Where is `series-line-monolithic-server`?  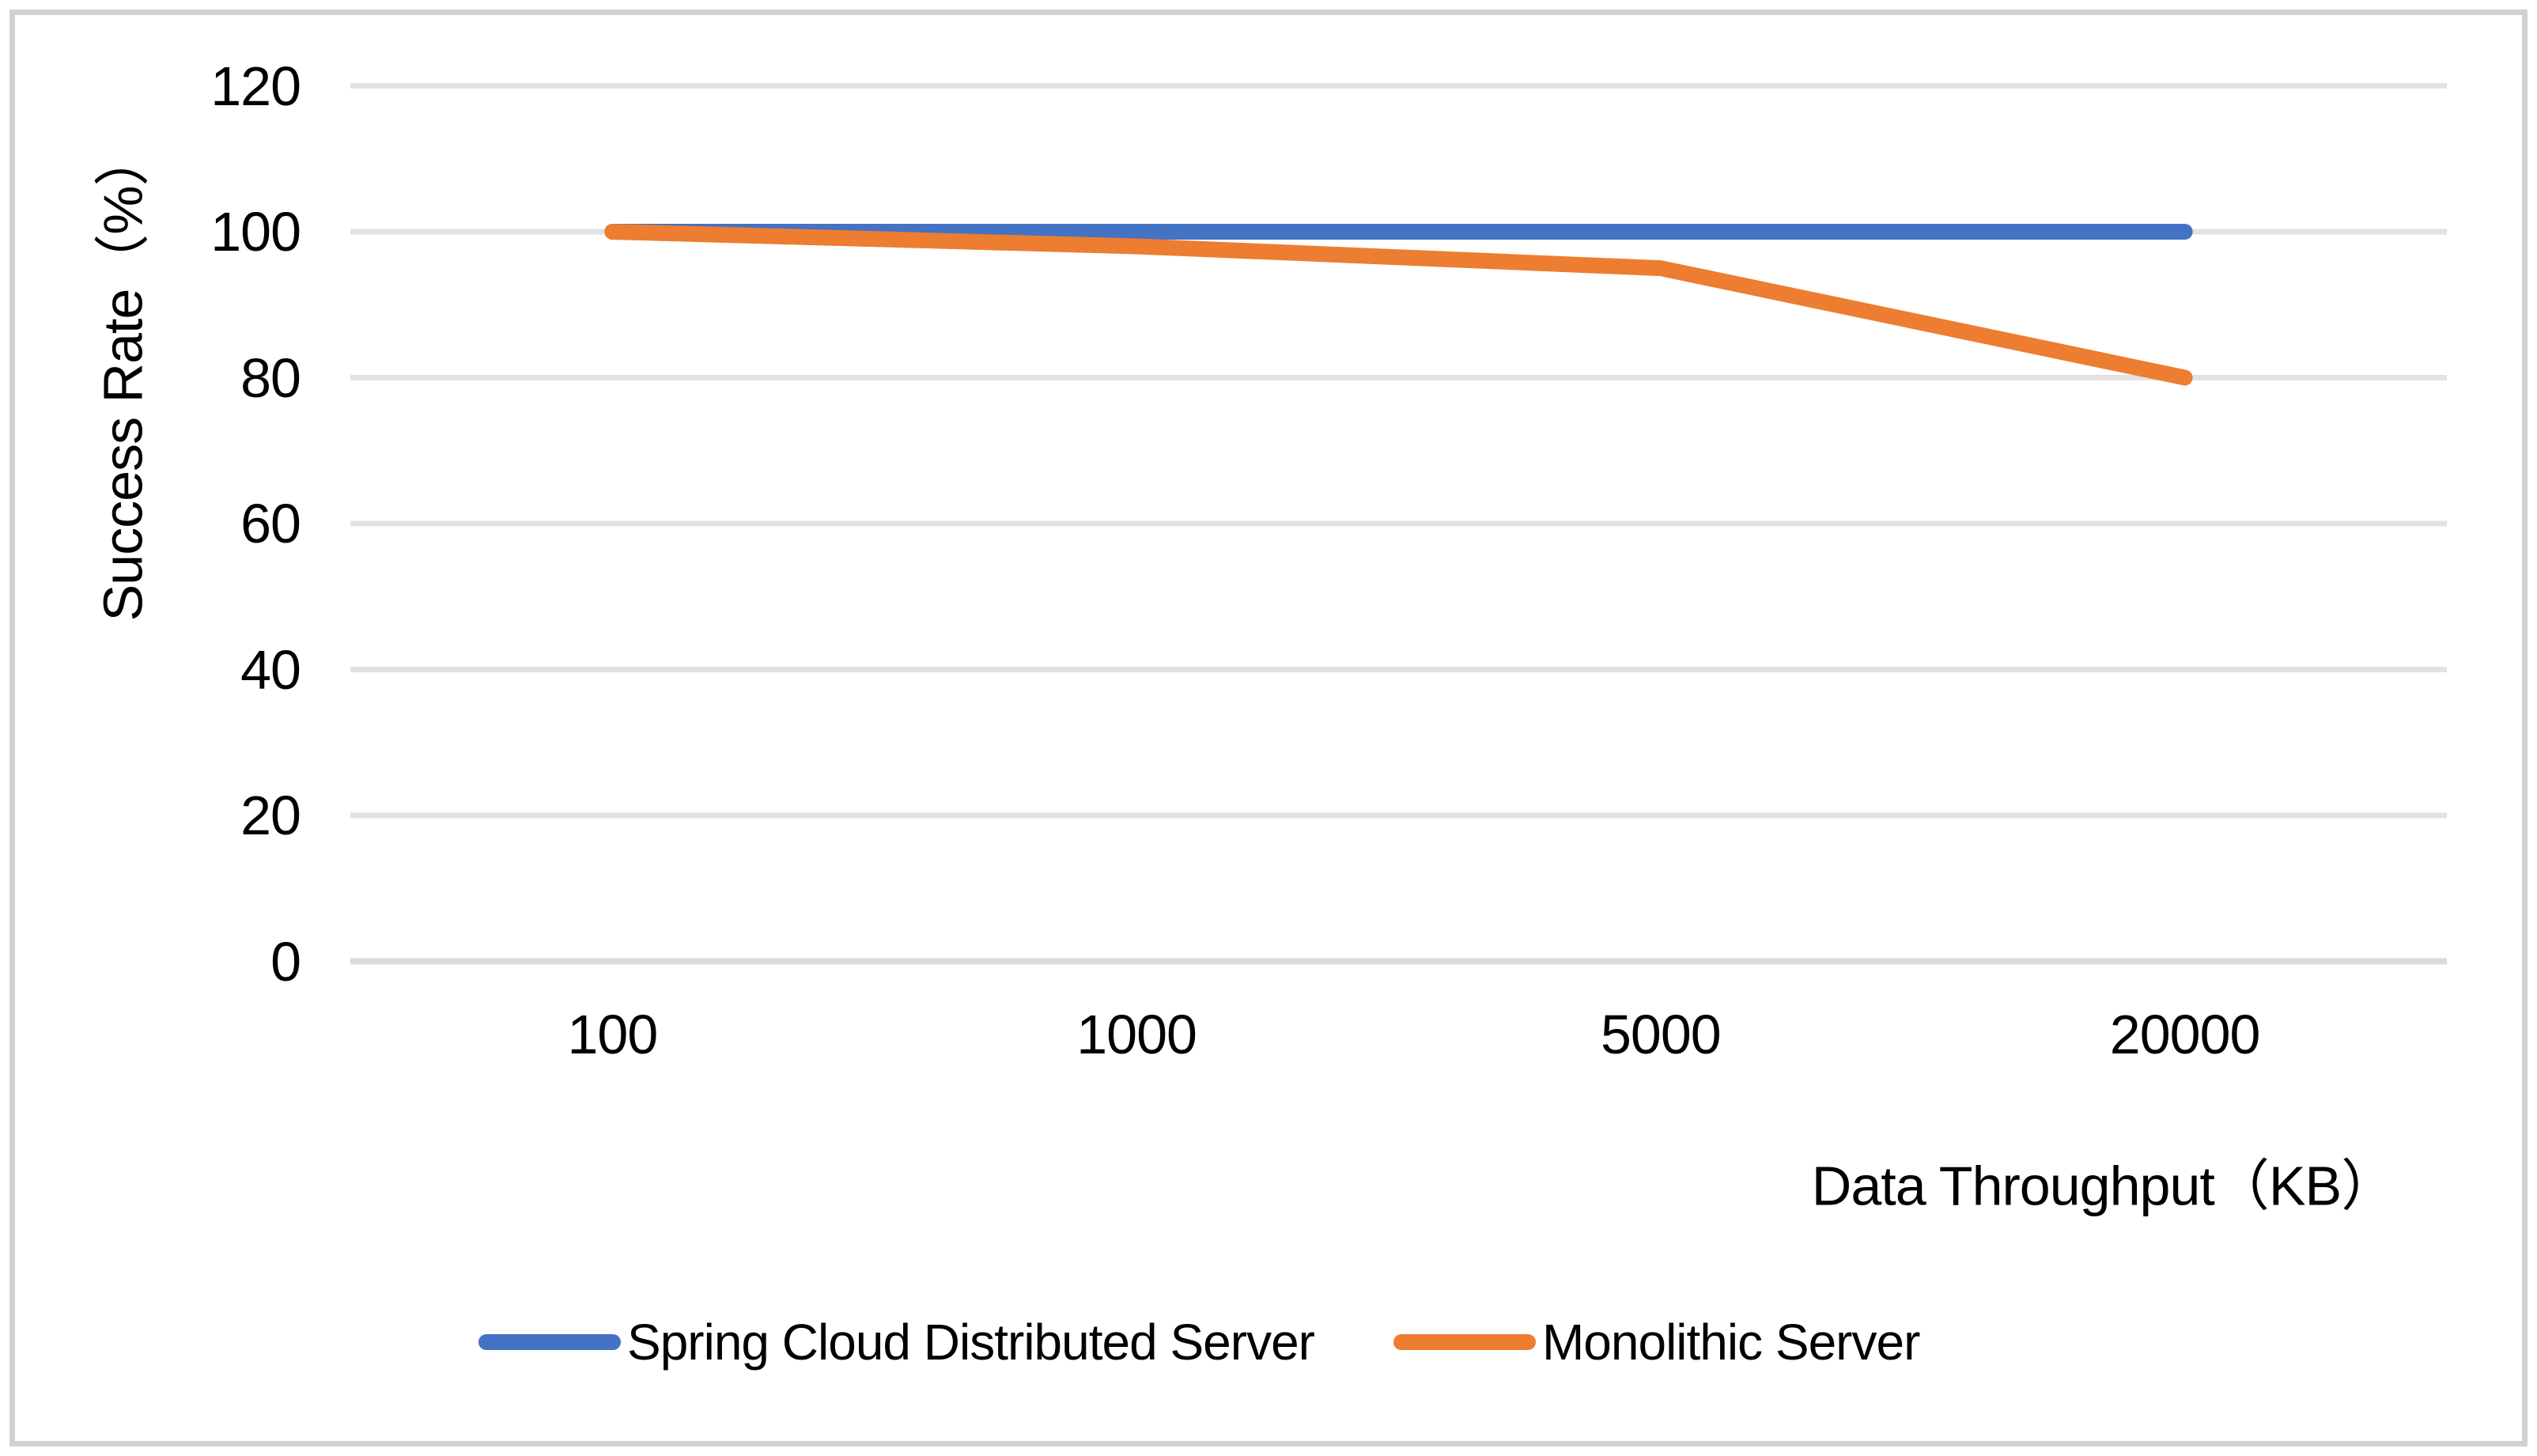 series-line-monolithic-server is located at coordinates (1398, 305).